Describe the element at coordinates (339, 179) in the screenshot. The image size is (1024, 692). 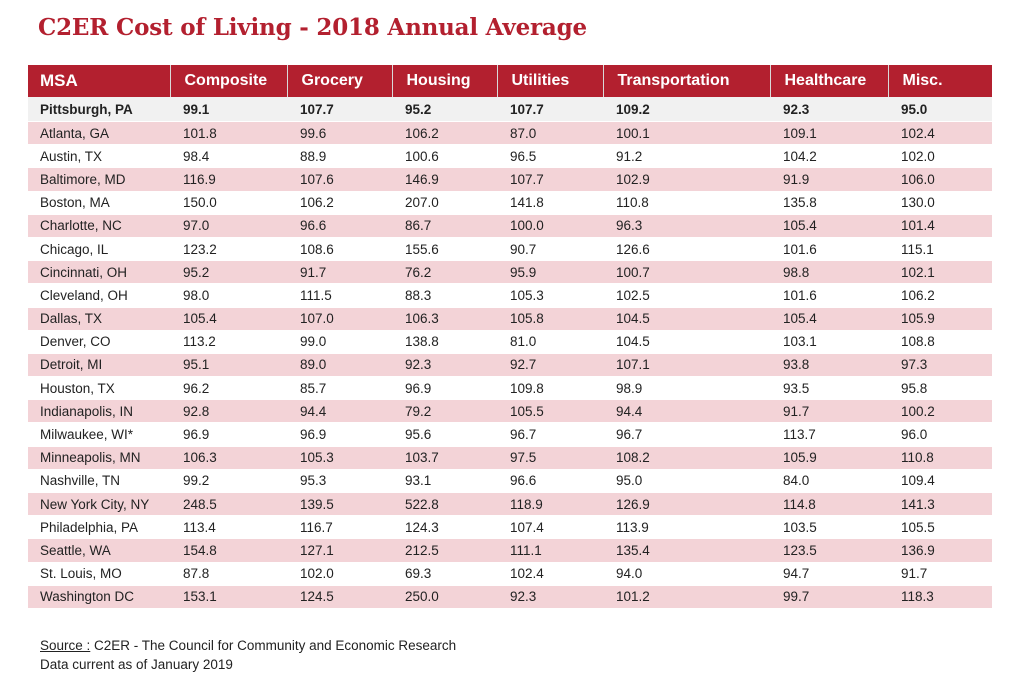
I see `value-cell: 107.6` at that location.